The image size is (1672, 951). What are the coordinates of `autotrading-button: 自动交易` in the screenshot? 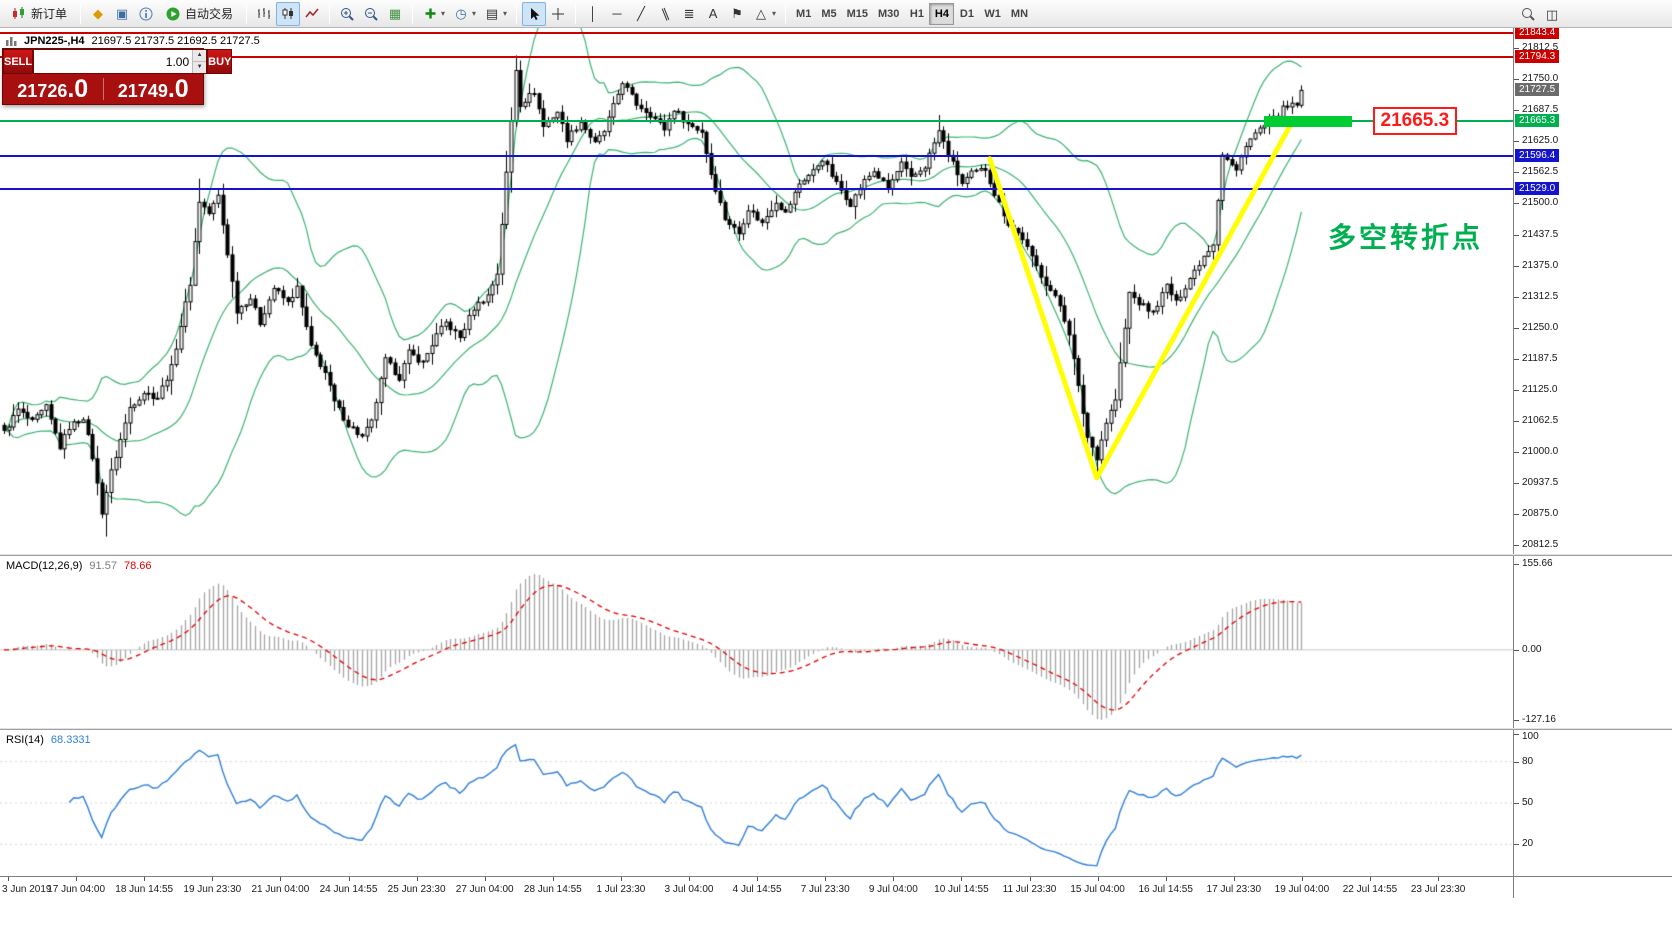 It's located at (199, 14).